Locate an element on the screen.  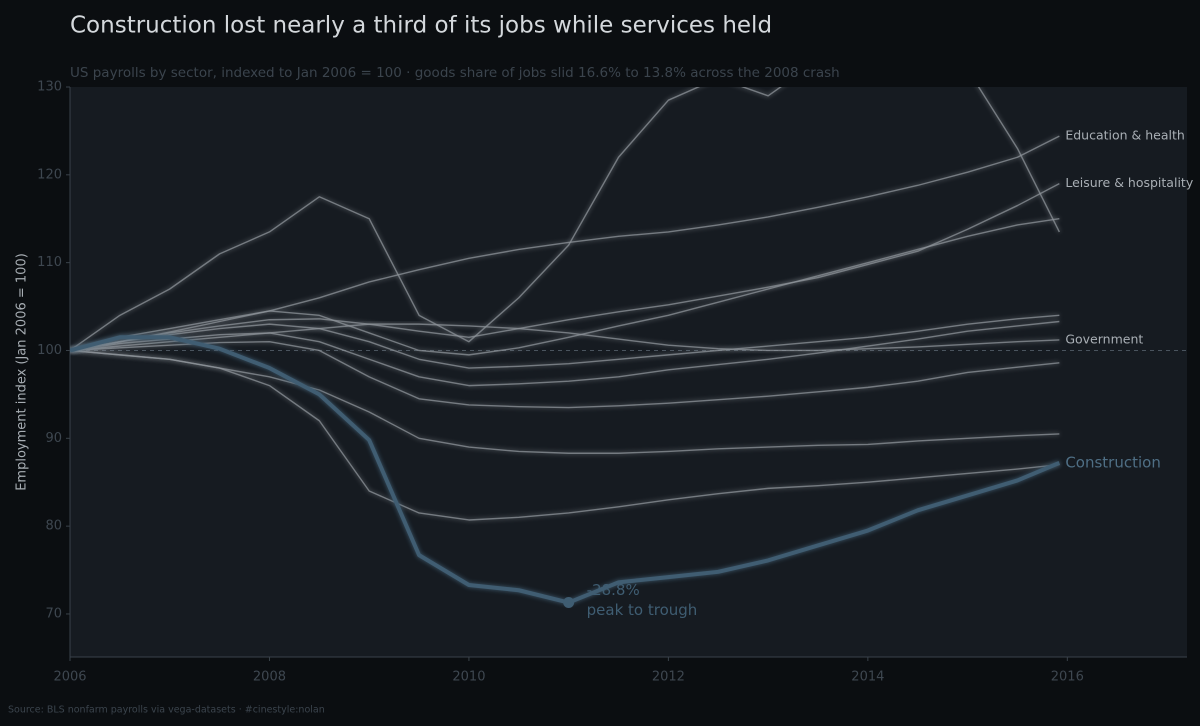
y-tick-label: 130 is located at coordinates (49, 87).